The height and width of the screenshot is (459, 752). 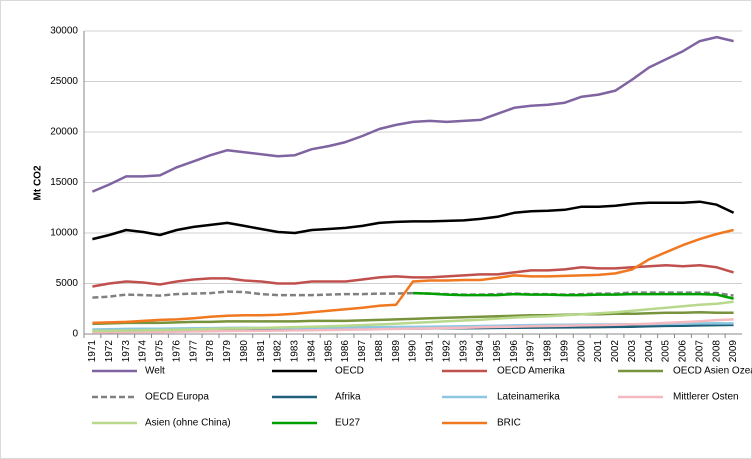 I want to click on x-tick-label: 1997, so click(x=531, y=351).